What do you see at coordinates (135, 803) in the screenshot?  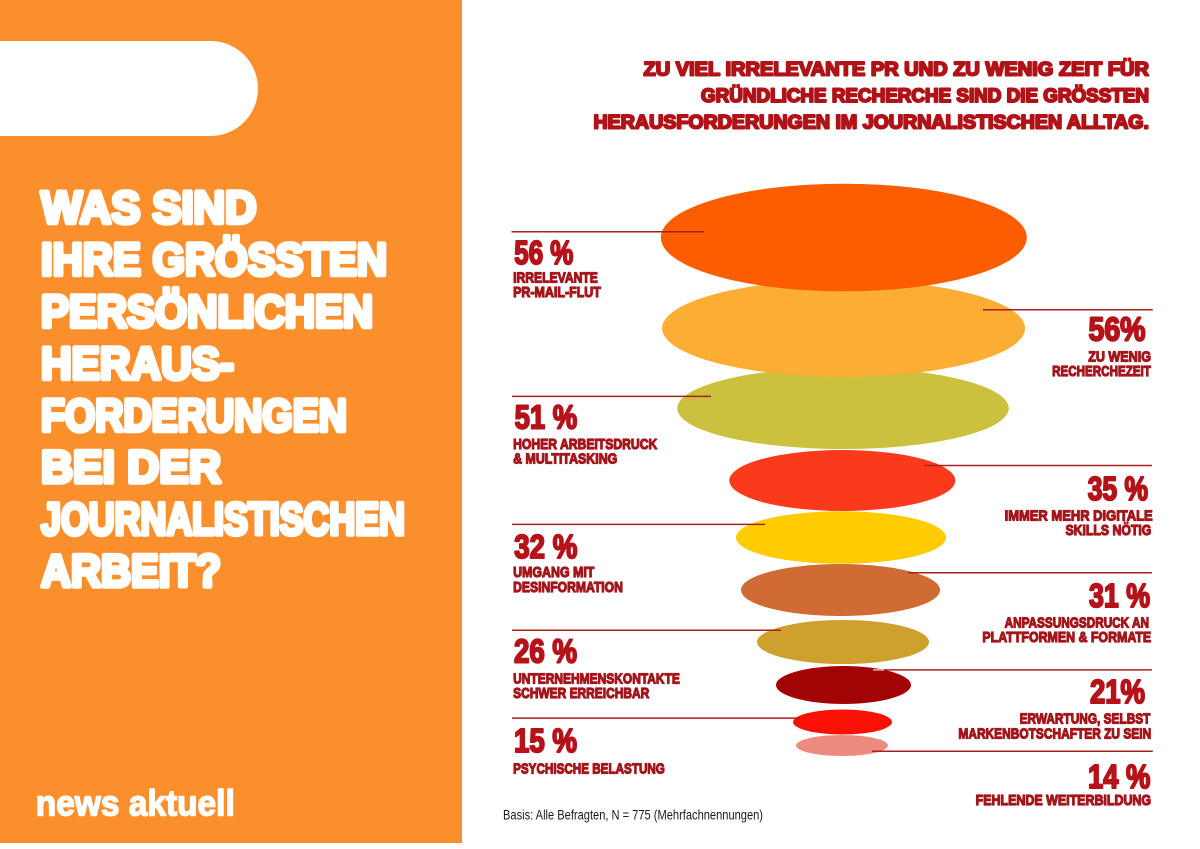 I see `svg-text: news aktuell` at bounding box center [135, 803].